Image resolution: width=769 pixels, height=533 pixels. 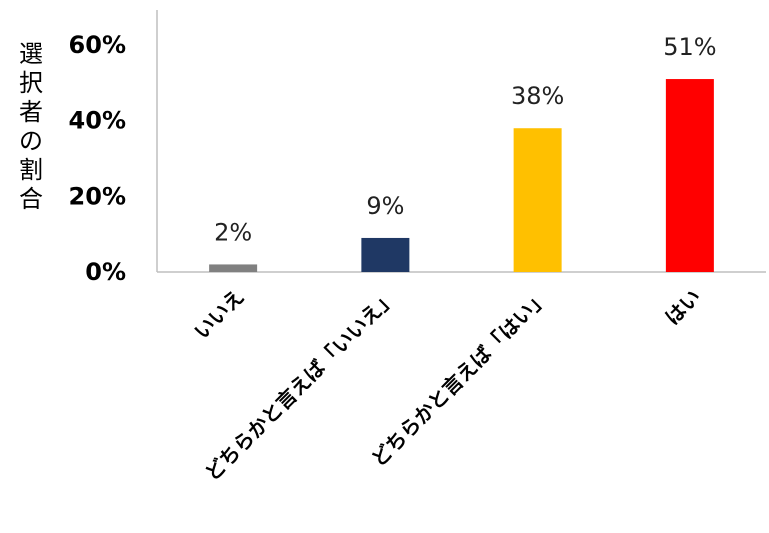 I want to click on y-axis-label-char: 選, so click(x=31, y=54).